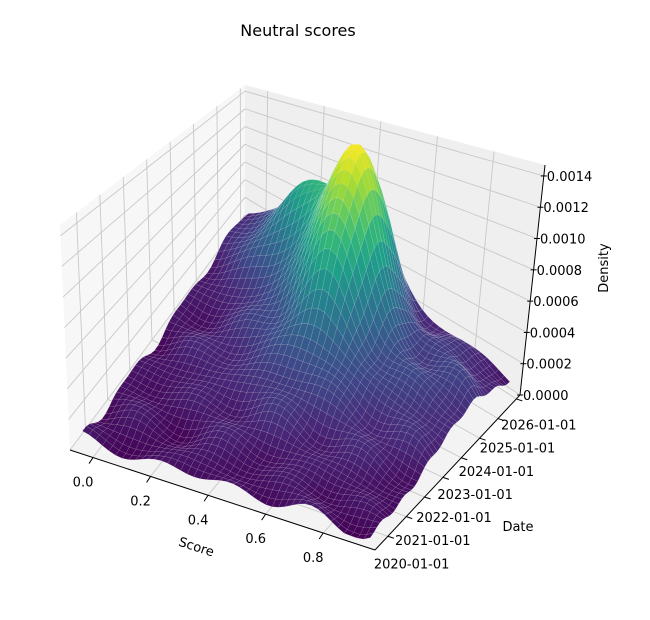  What do you see at coordinates (433, 541) in the screenshot?
I see `y-tick-label: 2021-01-01` at bounding box center [433, 541].